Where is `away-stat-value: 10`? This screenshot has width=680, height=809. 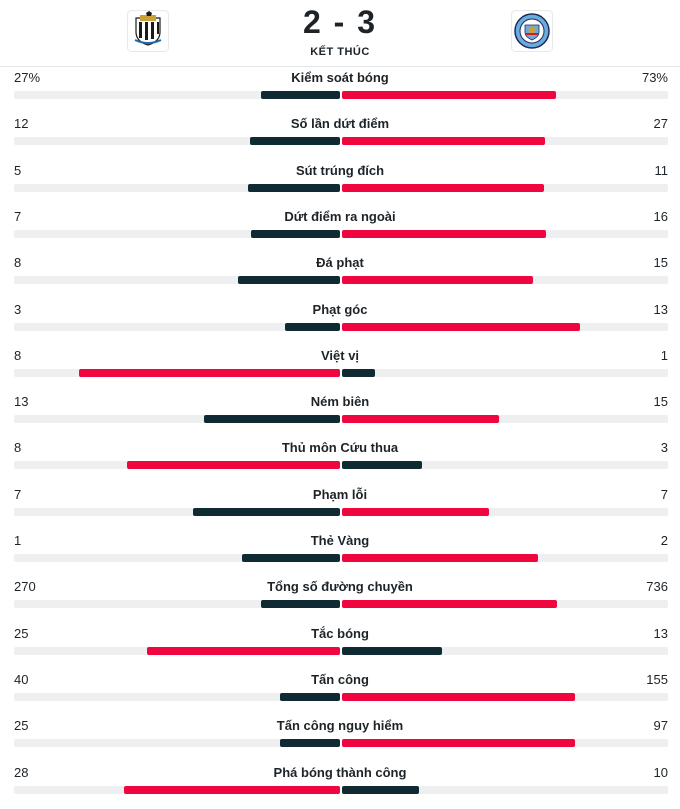 away-stat-value: 10 is located at coordinates (660, 772).